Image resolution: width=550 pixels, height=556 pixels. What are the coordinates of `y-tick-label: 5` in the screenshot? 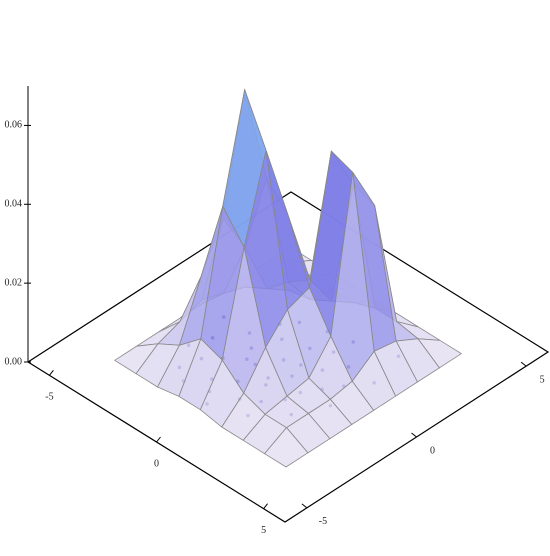 It's located at (542, 379).